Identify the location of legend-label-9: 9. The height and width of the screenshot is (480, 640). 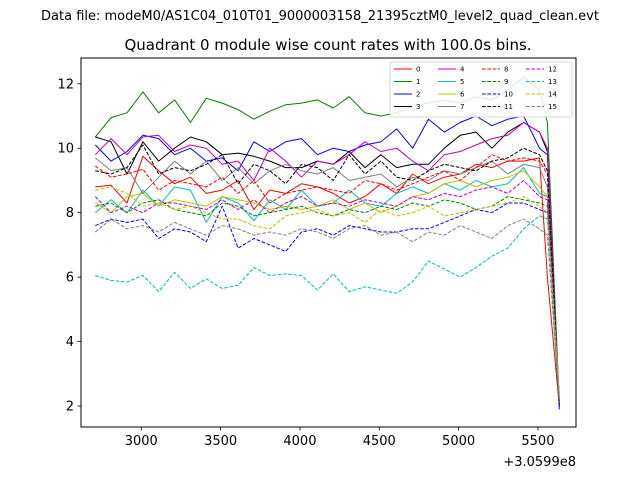
(506, 82).